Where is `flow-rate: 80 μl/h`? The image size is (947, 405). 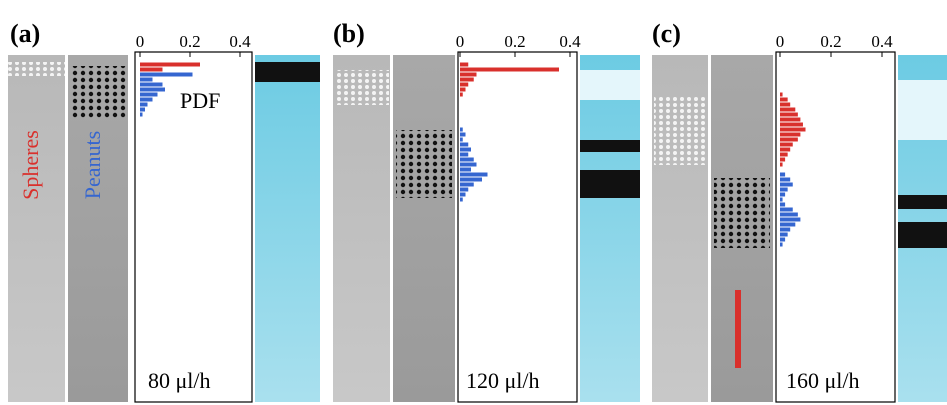 flow-rate: 80 μl/h is located at coordinates (179, 380).